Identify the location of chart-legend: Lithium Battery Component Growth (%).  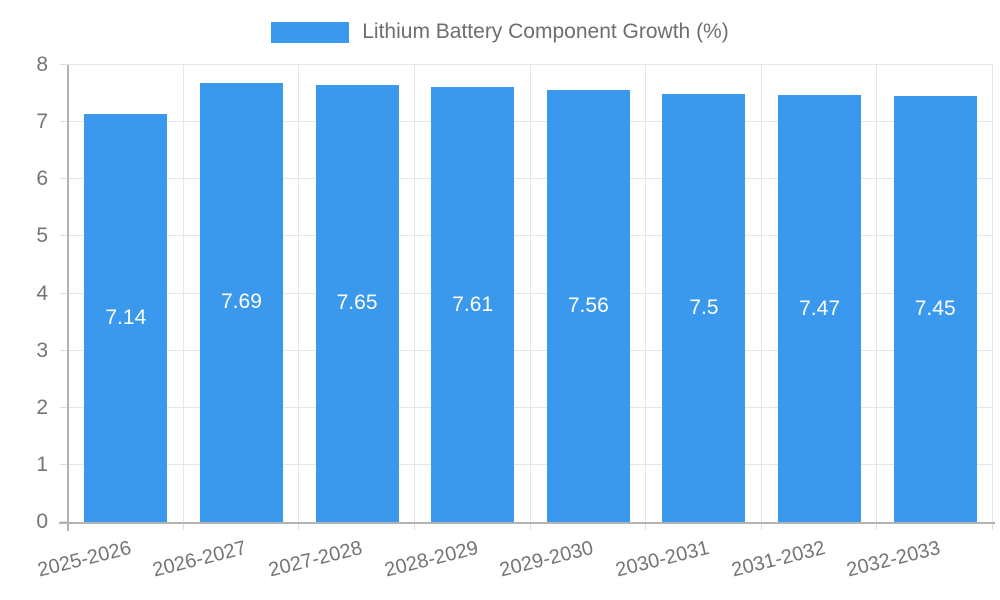
(500, 32).